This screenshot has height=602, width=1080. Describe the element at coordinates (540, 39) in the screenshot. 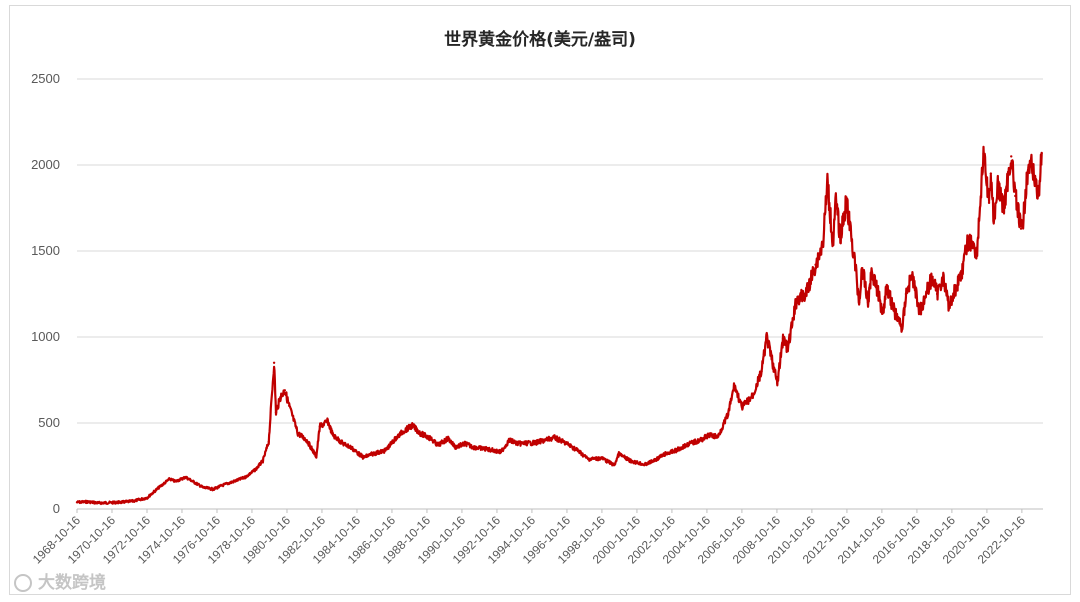

I see `chart-title: 世界黄金价格(美元/盎司)` at that location.